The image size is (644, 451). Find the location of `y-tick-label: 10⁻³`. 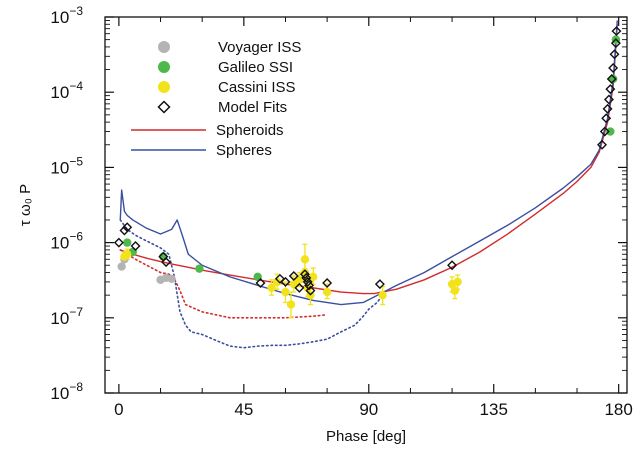

y-tick-label: 10⁻³ is located at coordinates (66, 15).